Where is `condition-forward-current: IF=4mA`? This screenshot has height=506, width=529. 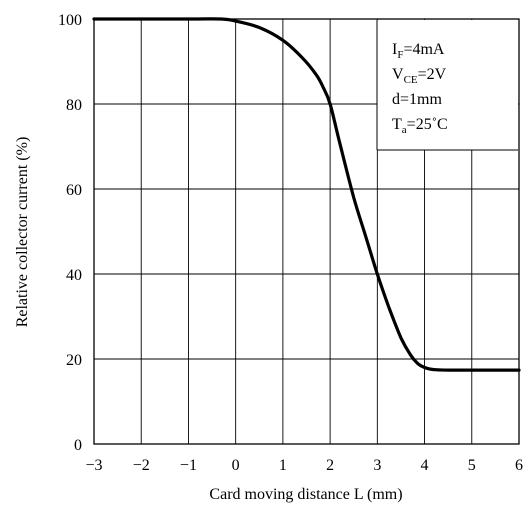 condition-forward-current: IF=4mA is located at coordinates (418, 51).